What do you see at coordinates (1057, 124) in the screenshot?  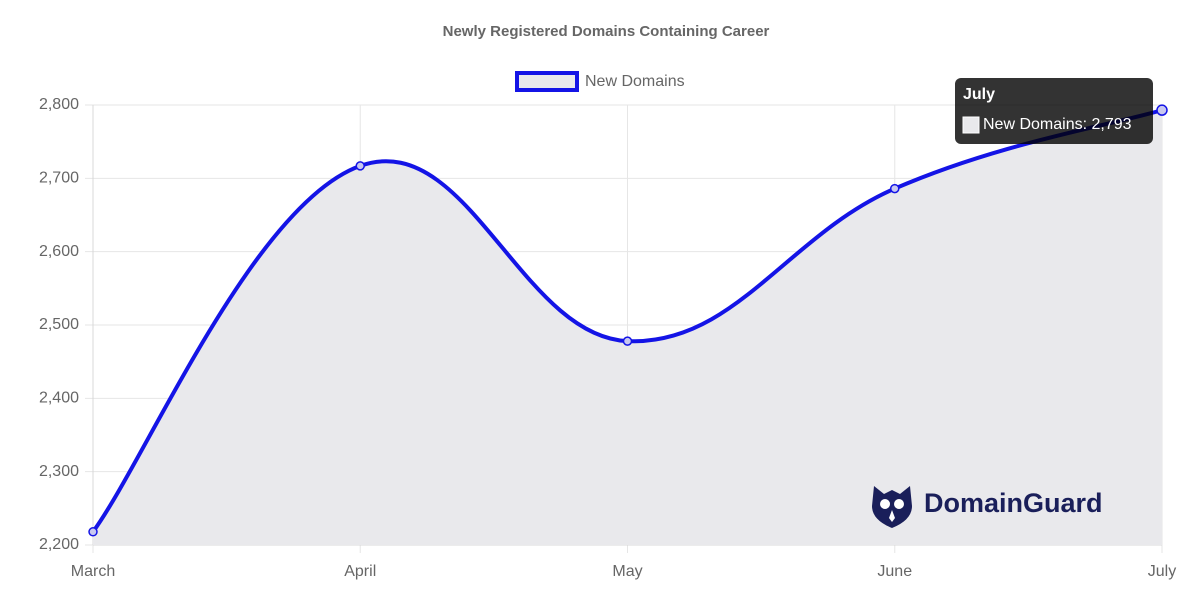 I see `tooltip-text: New Domains: 2,793` at bounding box center [1057, 124].